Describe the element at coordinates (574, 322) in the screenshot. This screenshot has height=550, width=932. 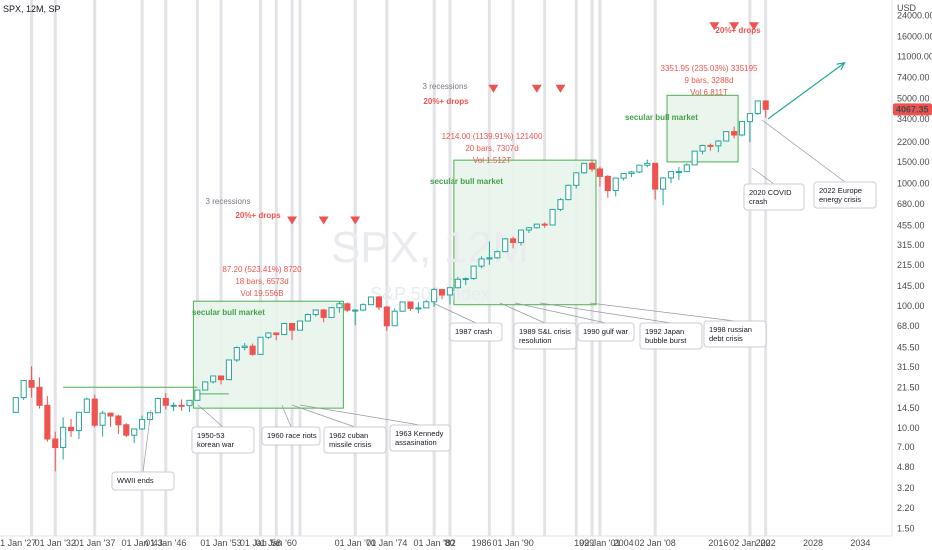
I see `event-callout: 1990 gulf war` at that location.